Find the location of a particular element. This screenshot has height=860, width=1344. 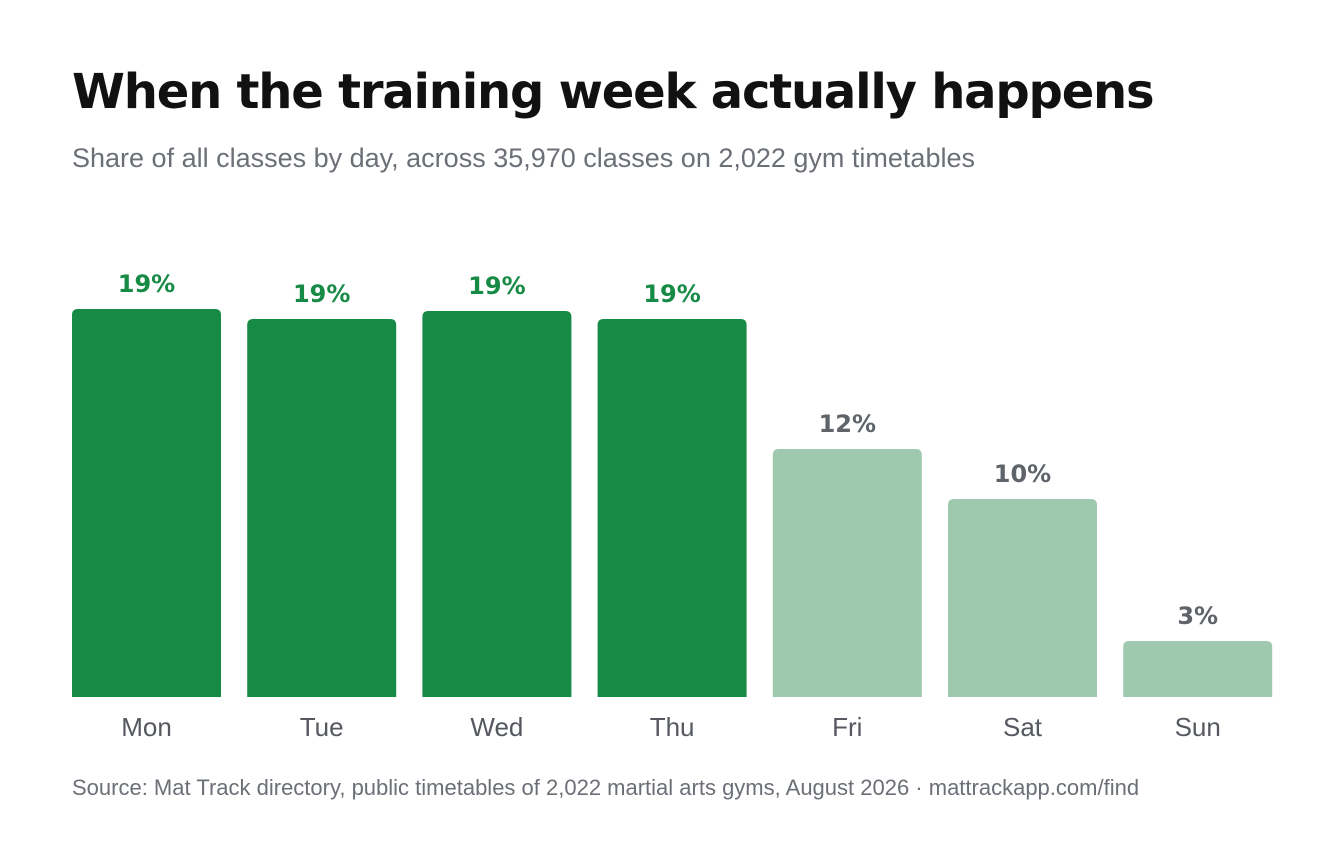

bar-mon is located at coordinates (146, 503).